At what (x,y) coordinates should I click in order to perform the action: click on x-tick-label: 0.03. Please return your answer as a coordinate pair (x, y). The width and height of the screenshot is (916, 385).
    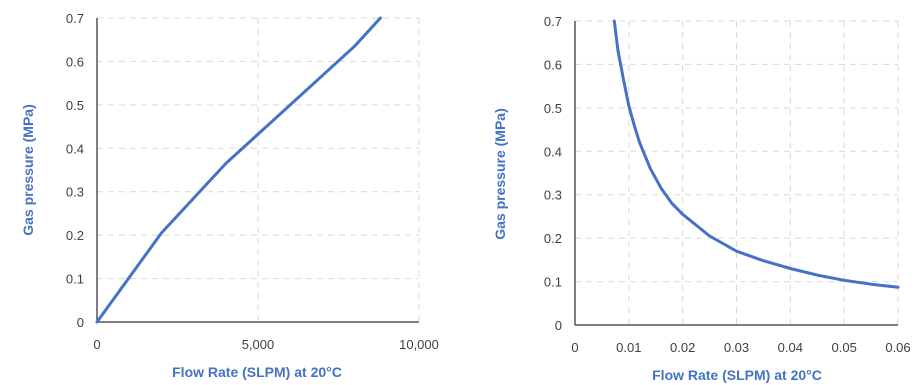
    Looking at the image, I should click on (736, 347).